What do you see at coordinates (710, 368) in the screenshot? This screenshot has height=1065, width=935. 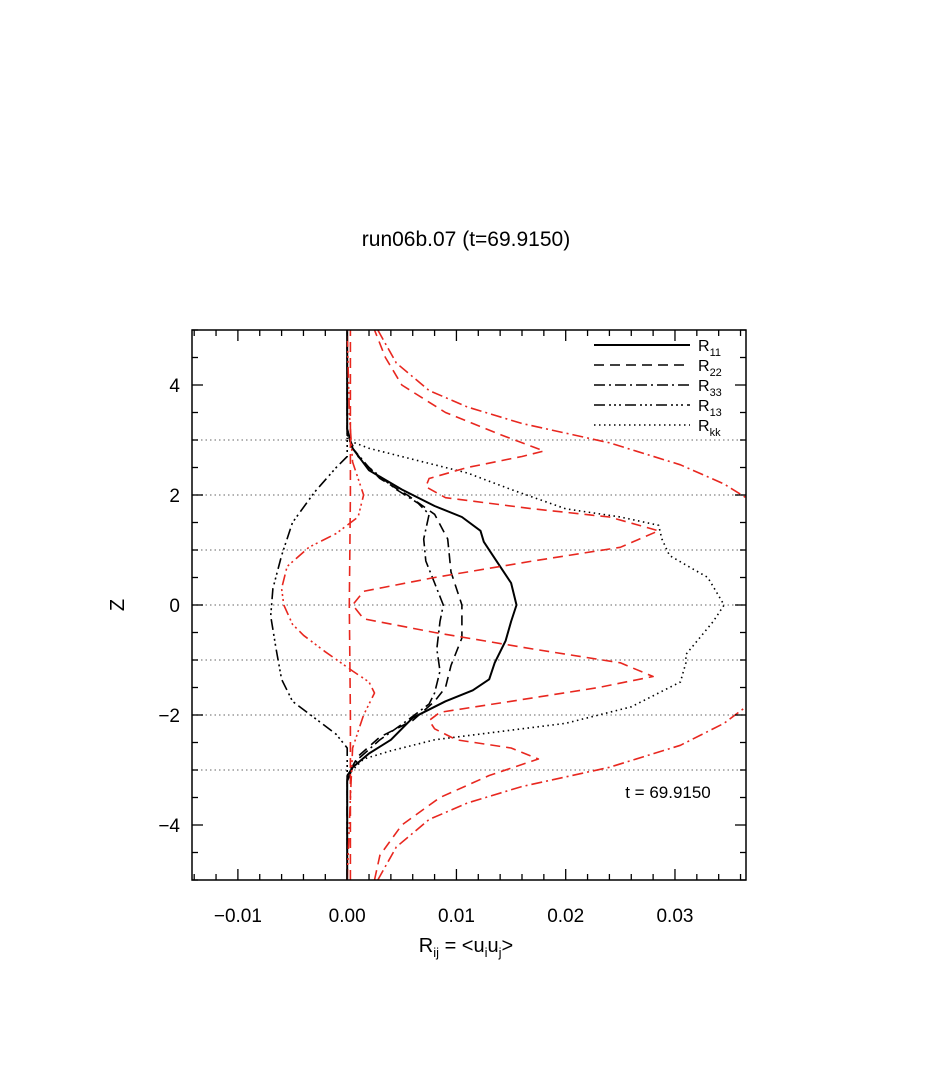 I see `legend-label-1: R22` at bounding box center [710, 368].